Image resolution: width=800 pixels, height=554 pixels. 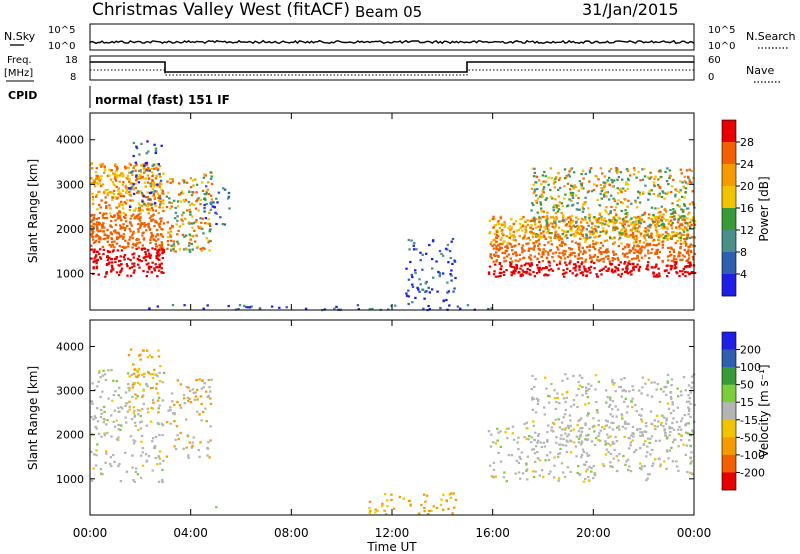 What do you see at coordinates (749, 420) in the screenshot?
I see `velocity-colorbar-tick-label: -15` at bounding box center [749, 420].